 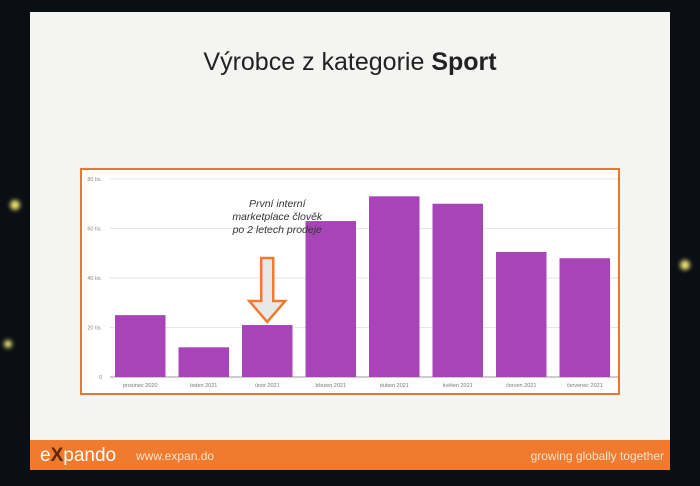 What do you see at coordinates (278, 204) in the screenshot?
I see `annotation-text: První interní` at bounding box center [278, 204].